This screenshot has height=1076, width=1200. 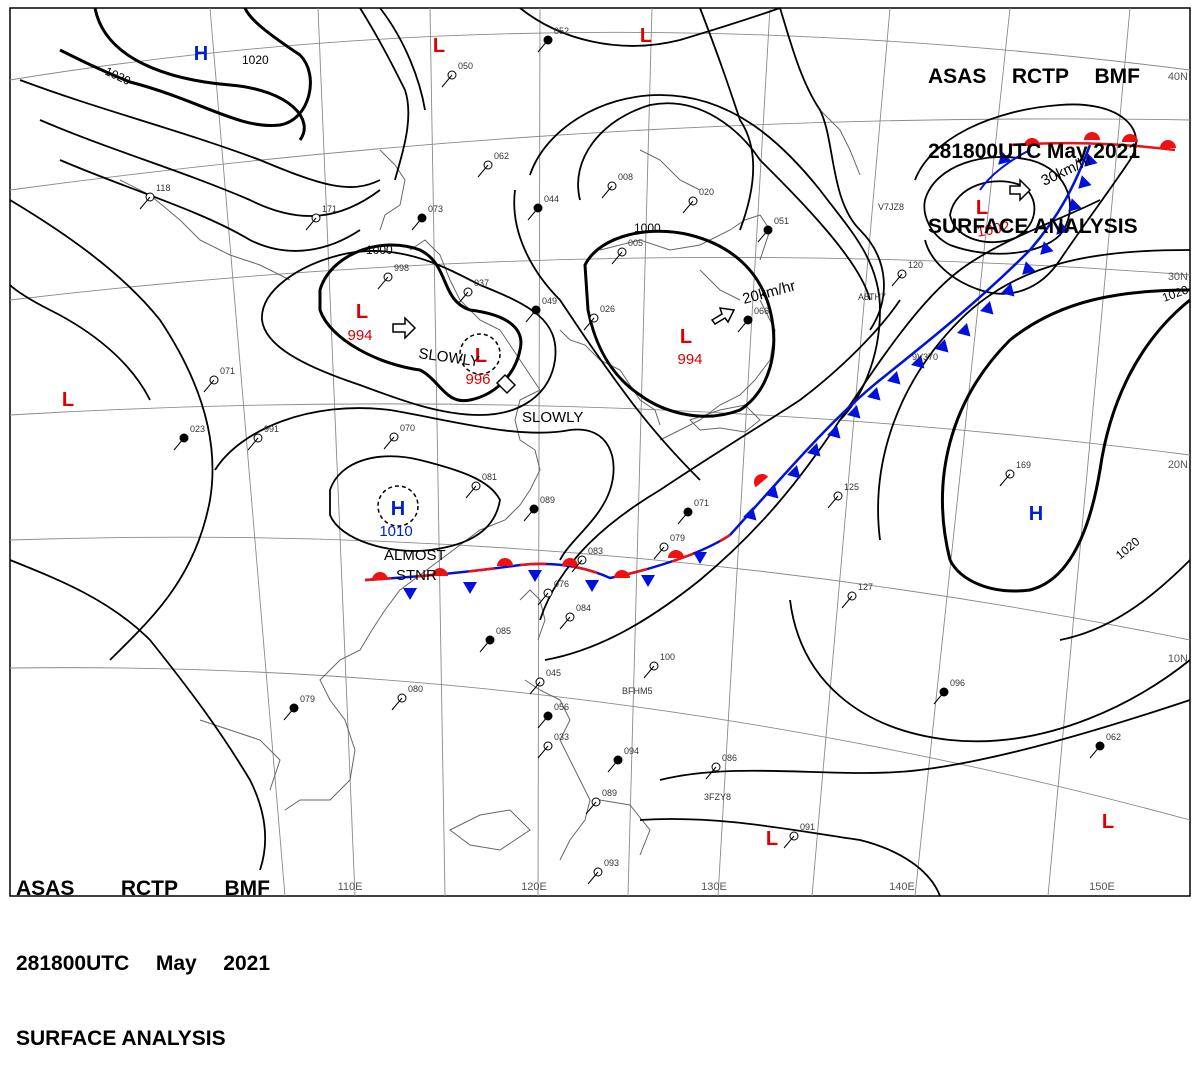 What do you see at coordinates (603, 871) in the screenshot?
I see `station-plot: 093` at bounding box center [603, 871].